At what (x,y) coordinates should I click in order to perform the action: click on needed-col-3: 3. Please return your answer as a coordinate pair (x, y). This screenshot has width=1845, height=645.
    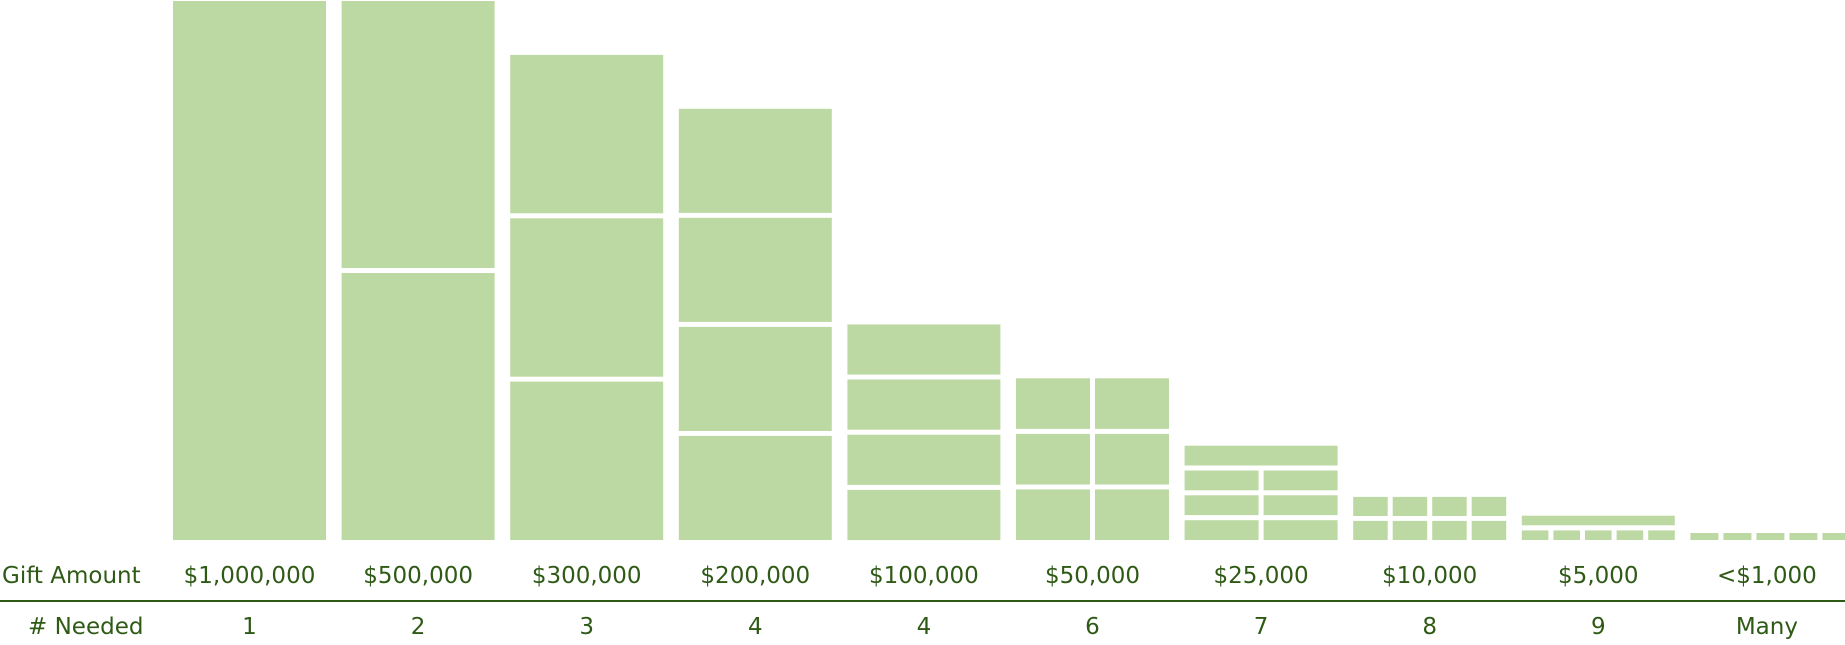
    Looking at the image, I should click on (586, 627).